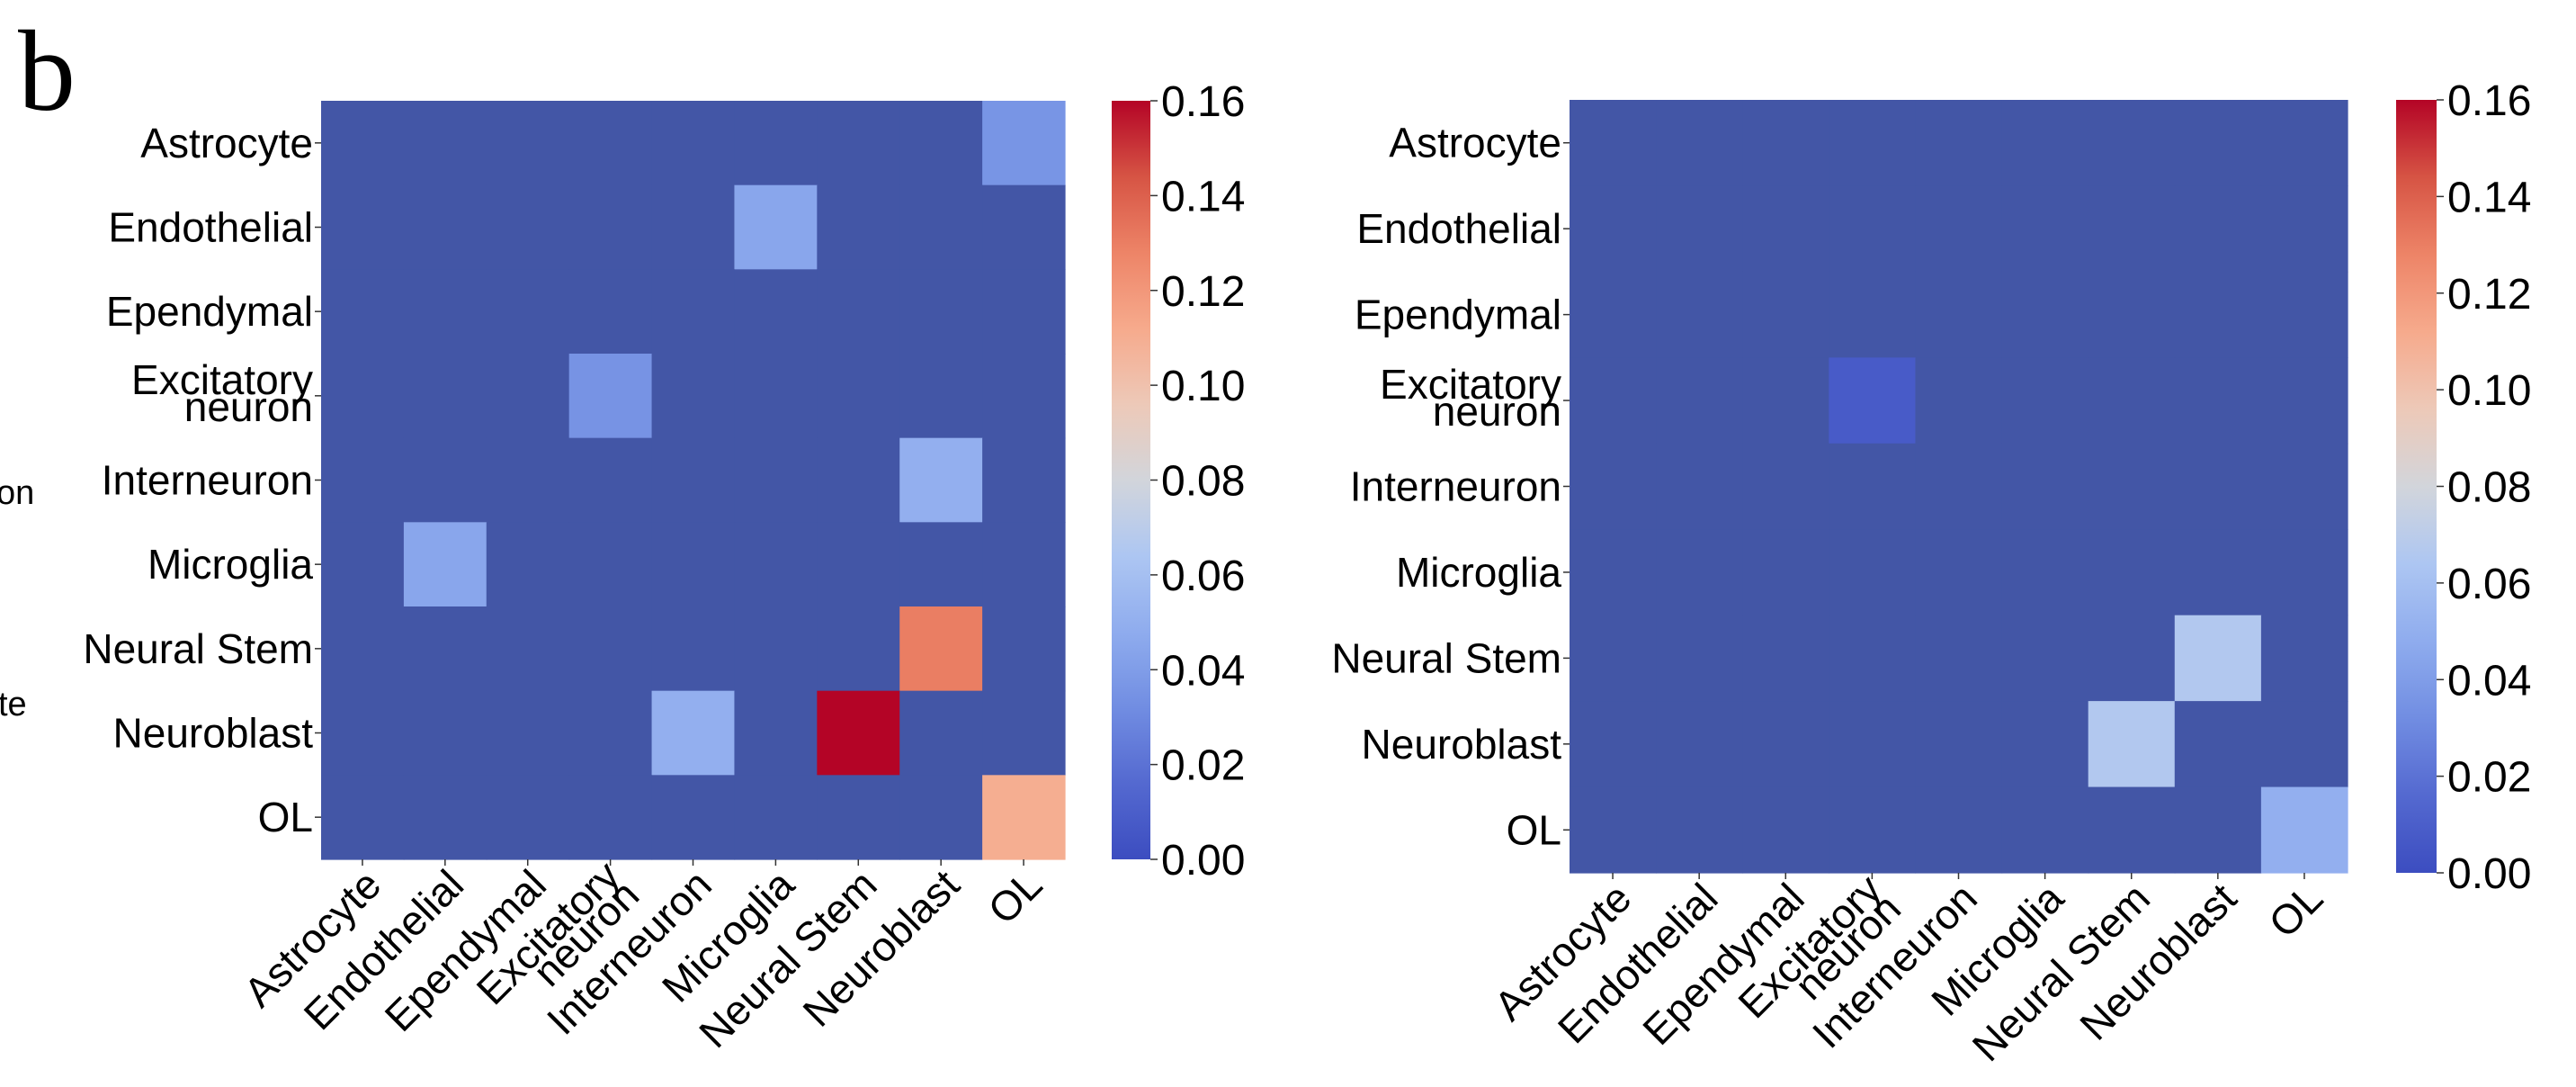  I want to click on y-tick-label: Endothelial, so click(210, 227).